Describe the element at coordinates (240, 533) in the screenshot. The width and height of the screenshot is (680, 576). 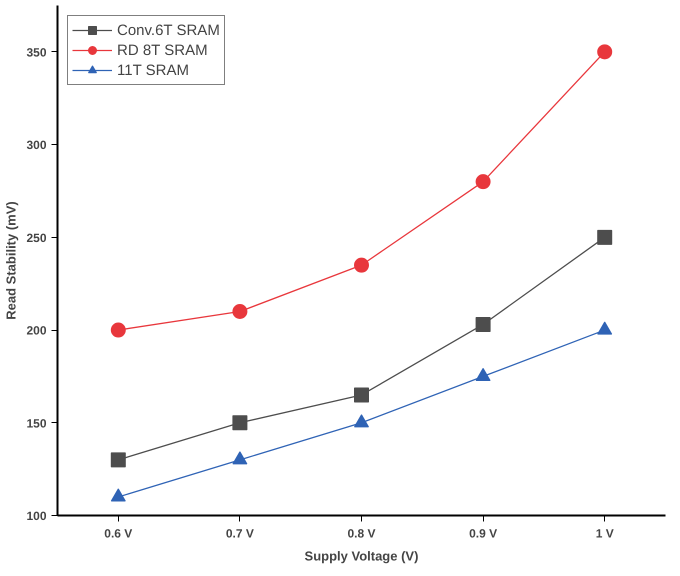
I see `x-tick-label: 0.7 V` at that location.